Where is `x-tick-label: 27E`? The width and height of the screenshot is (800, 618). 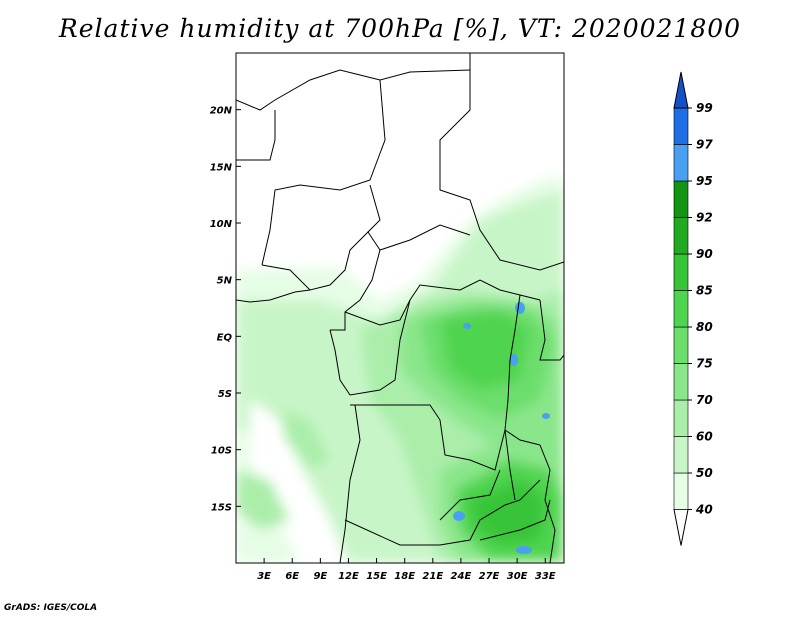
x-tick-label: 27E is located at coordinates (489, 576).